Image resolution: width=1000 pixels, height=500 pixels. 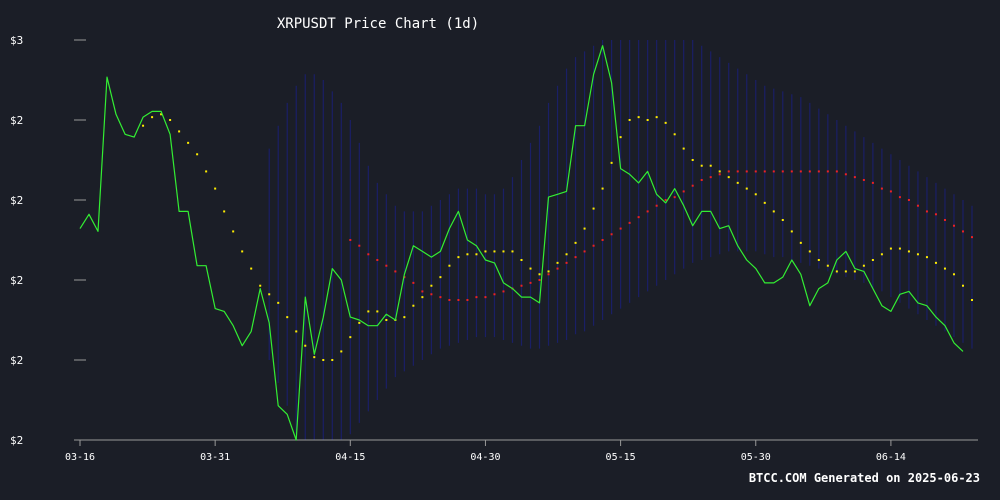 What do you see at coordinates (621, 457) in the screenshot?
I see `x-tick-label: 05-15` at bounding box center [621, 457].